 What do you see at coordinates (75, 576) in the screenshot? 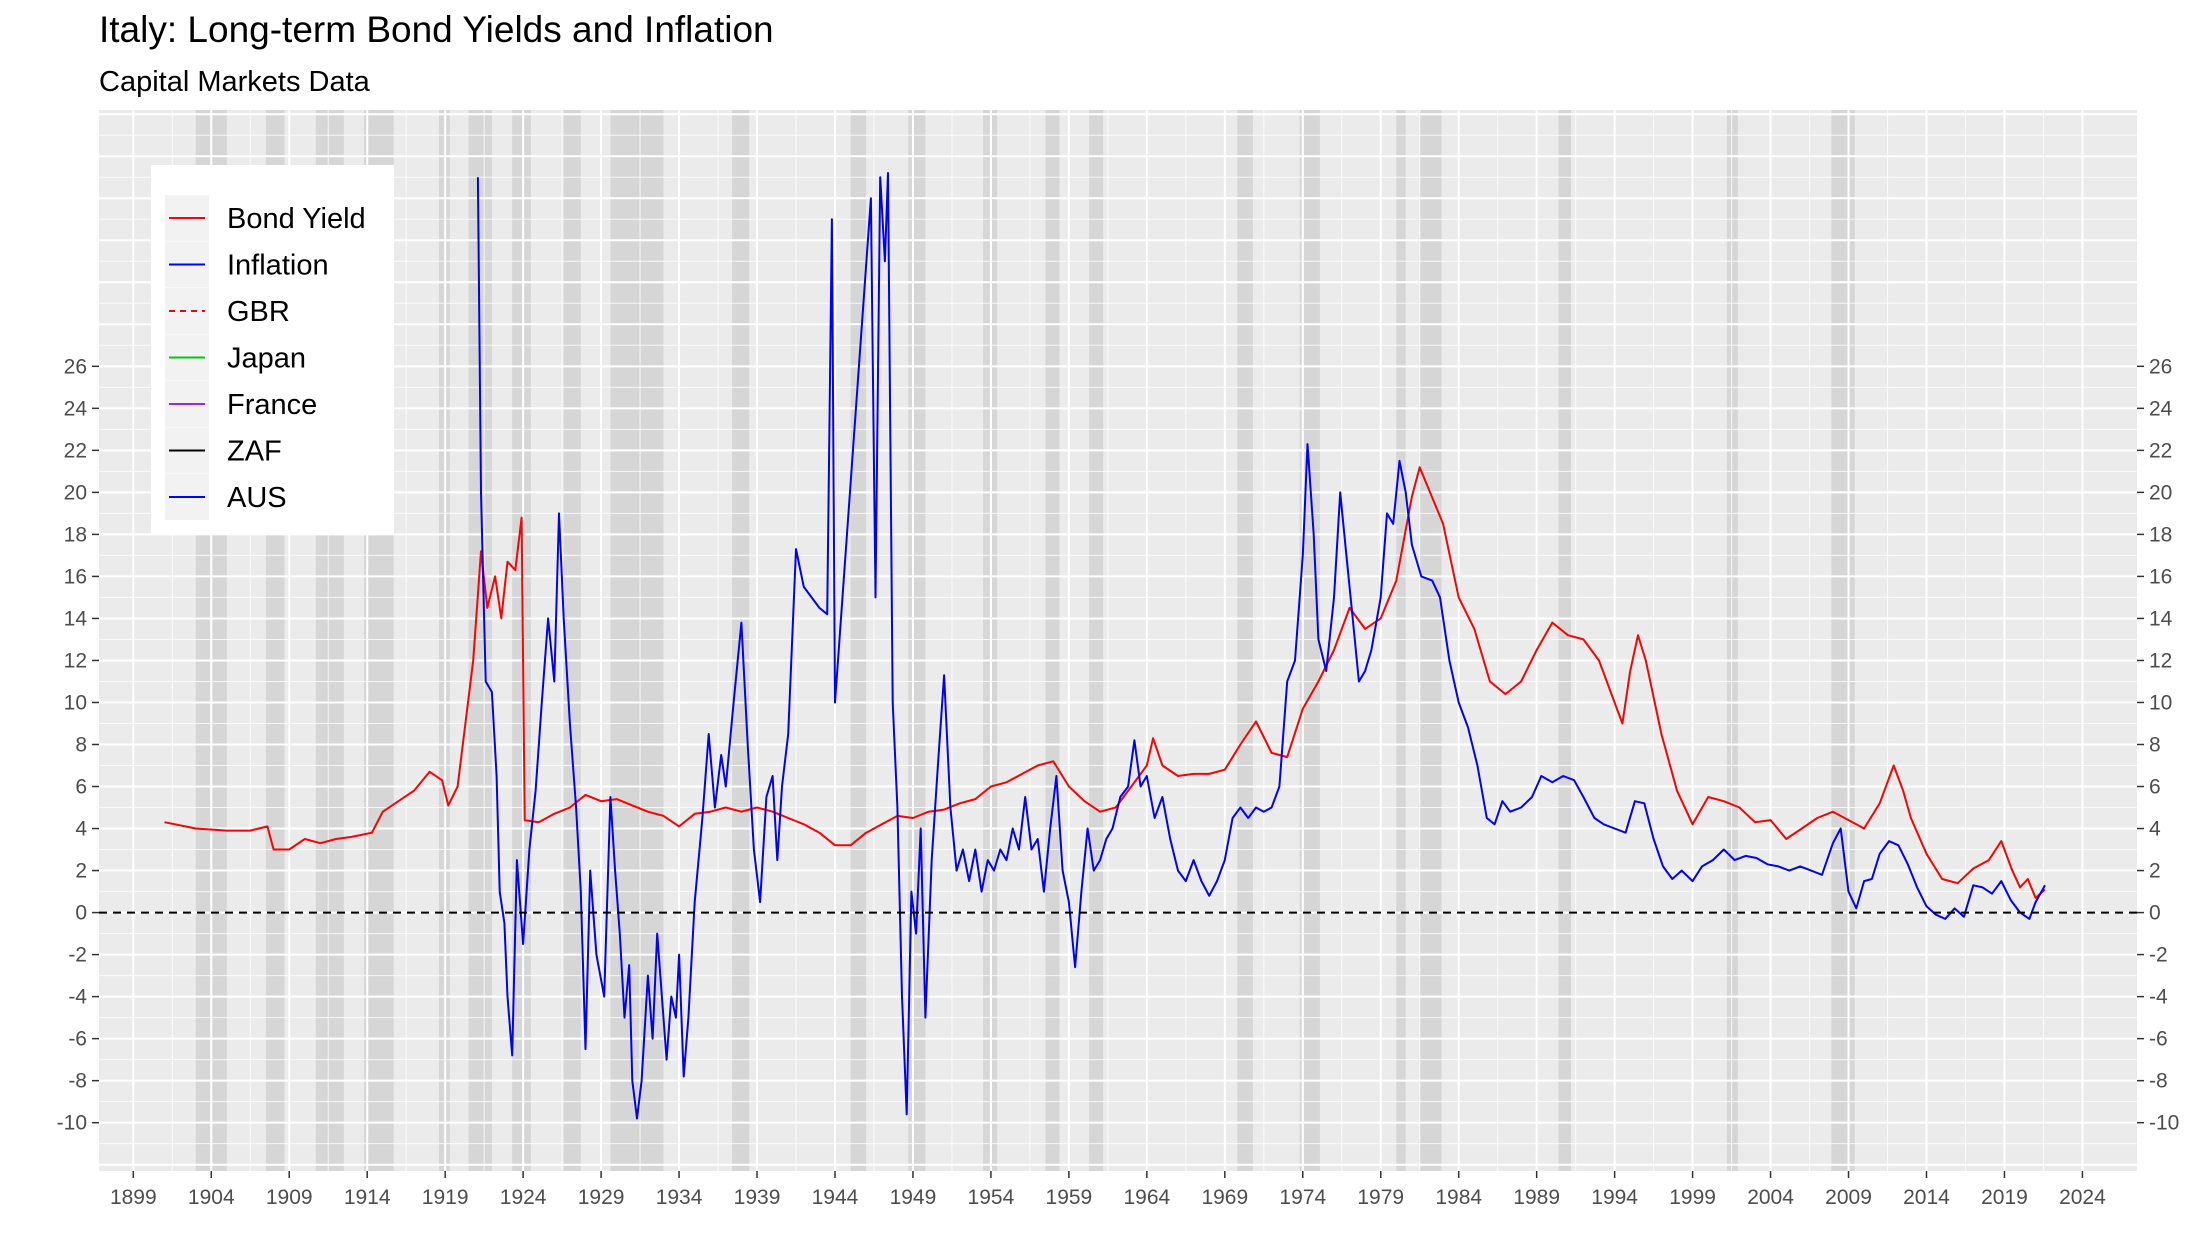
I see `y-tick-label-left: 16` at bounding box center [75, 576].